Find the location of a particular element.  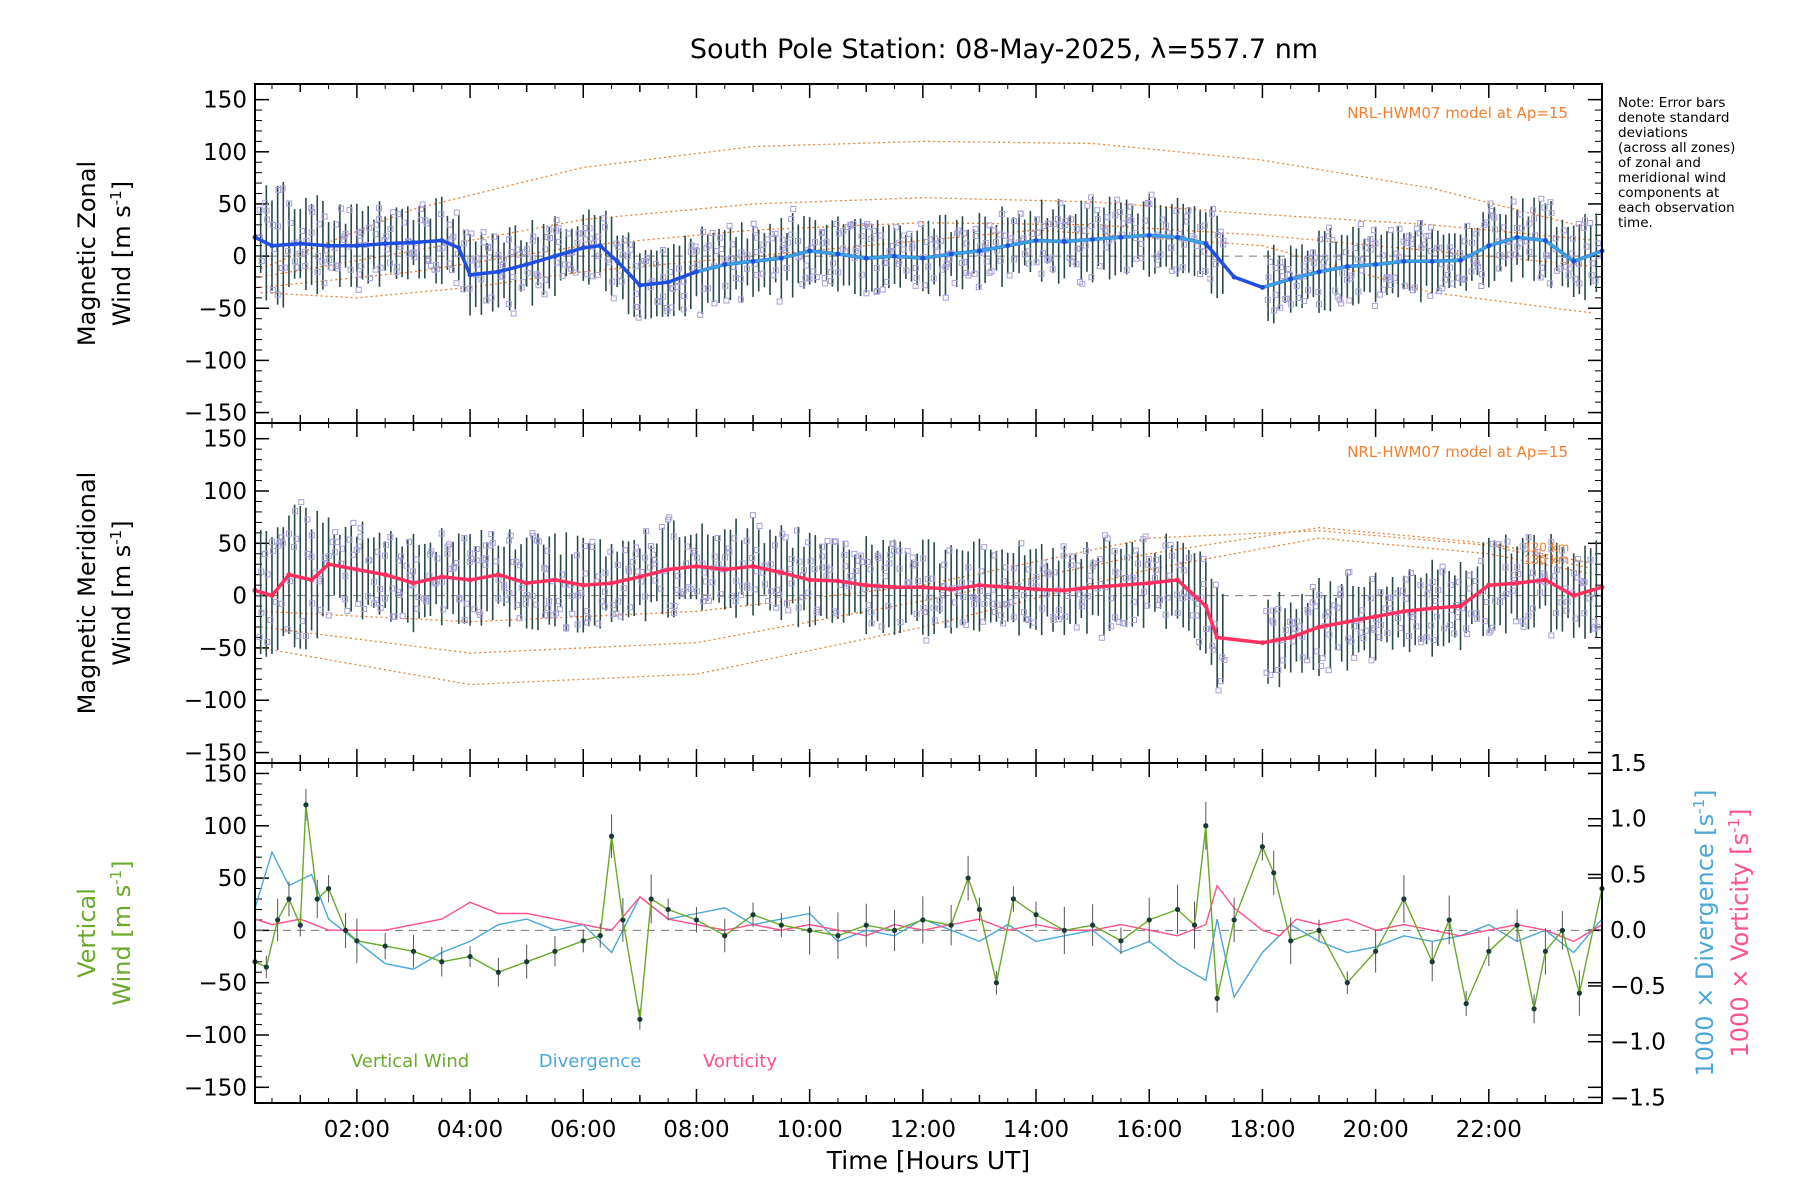

y-tick-label: 0 is located at coordinates (239, 597).